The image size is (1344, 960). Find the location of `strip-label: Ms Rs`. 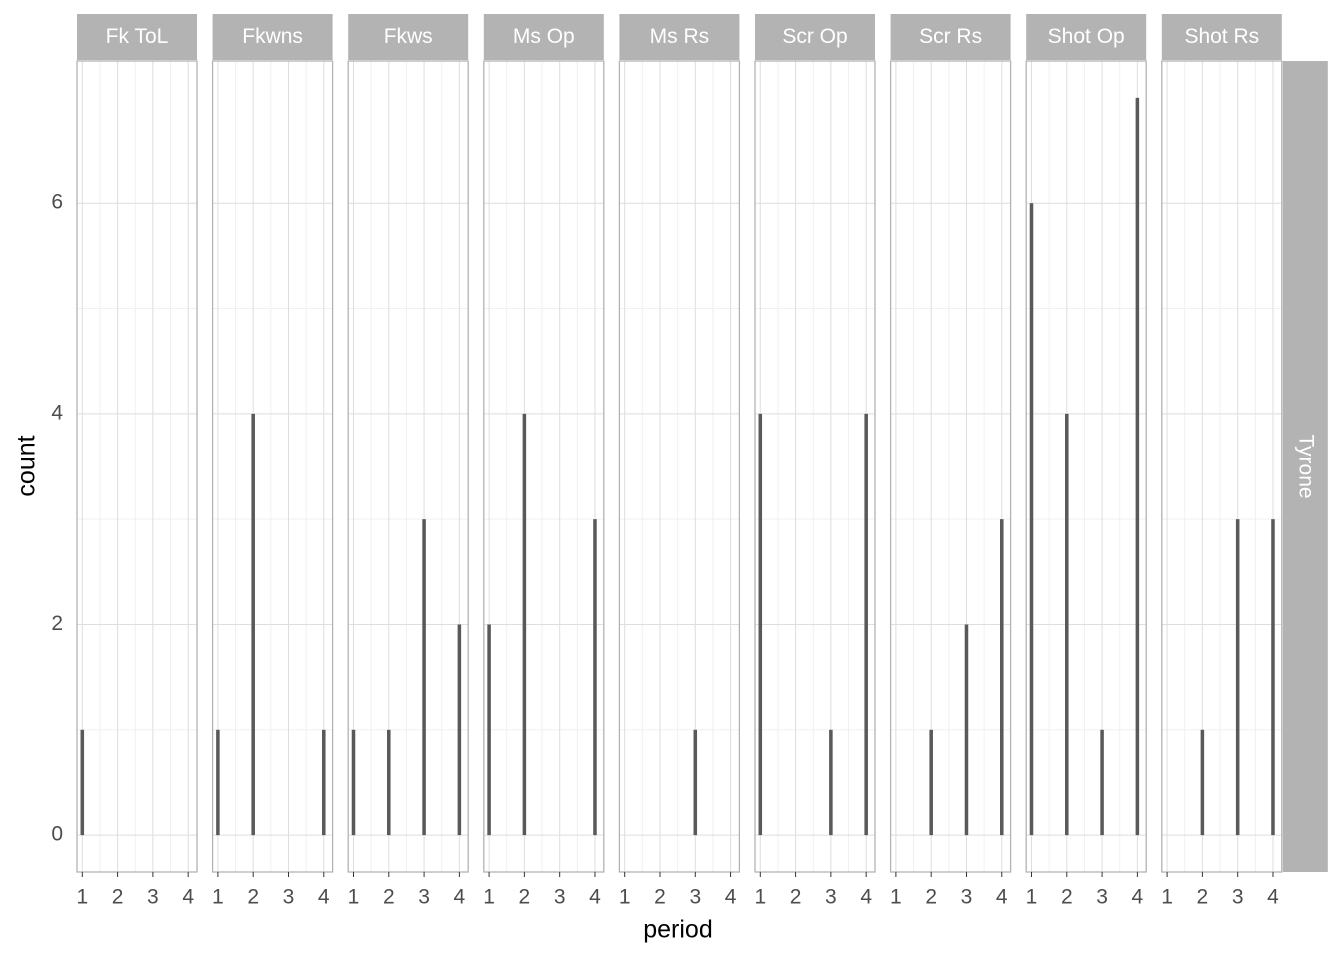

strip-label: Ms Rs is located at coordinates (680, 36).